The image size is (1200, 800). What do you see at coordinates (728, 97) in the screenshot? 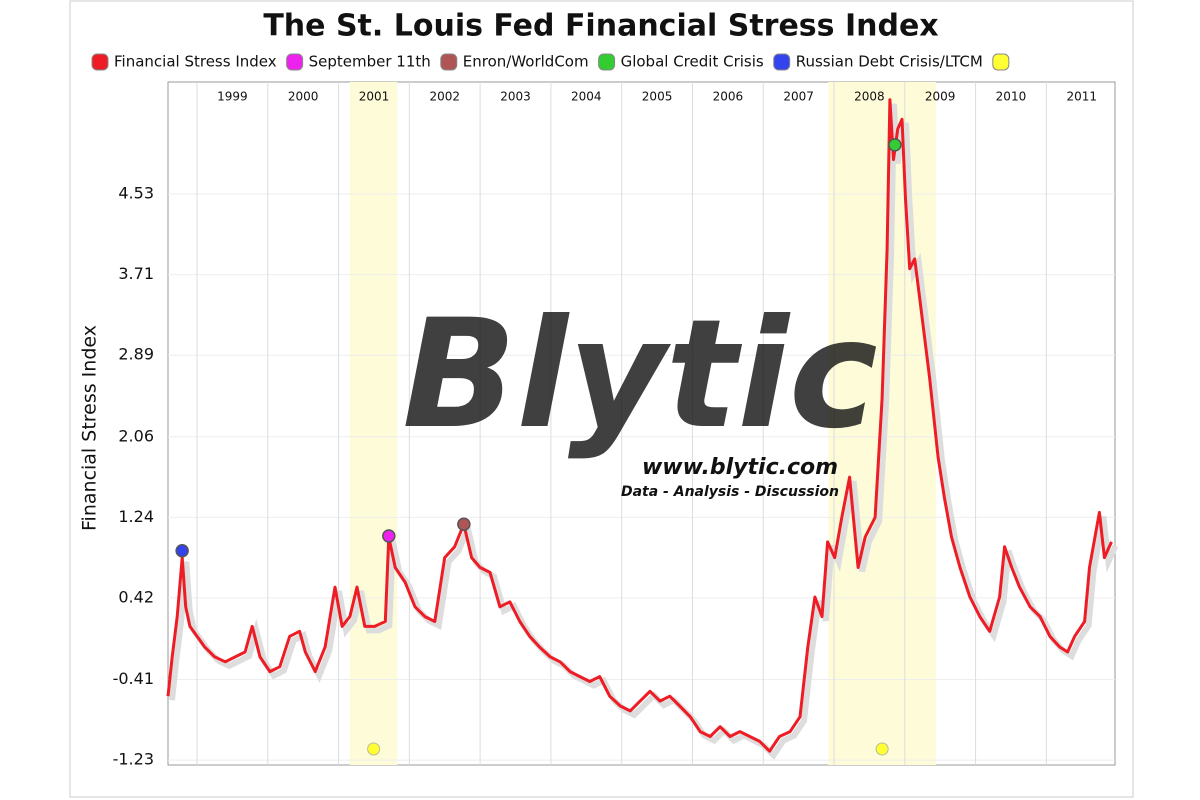
I see `x-tick-label: 2006` at bounding box center [728, 97].